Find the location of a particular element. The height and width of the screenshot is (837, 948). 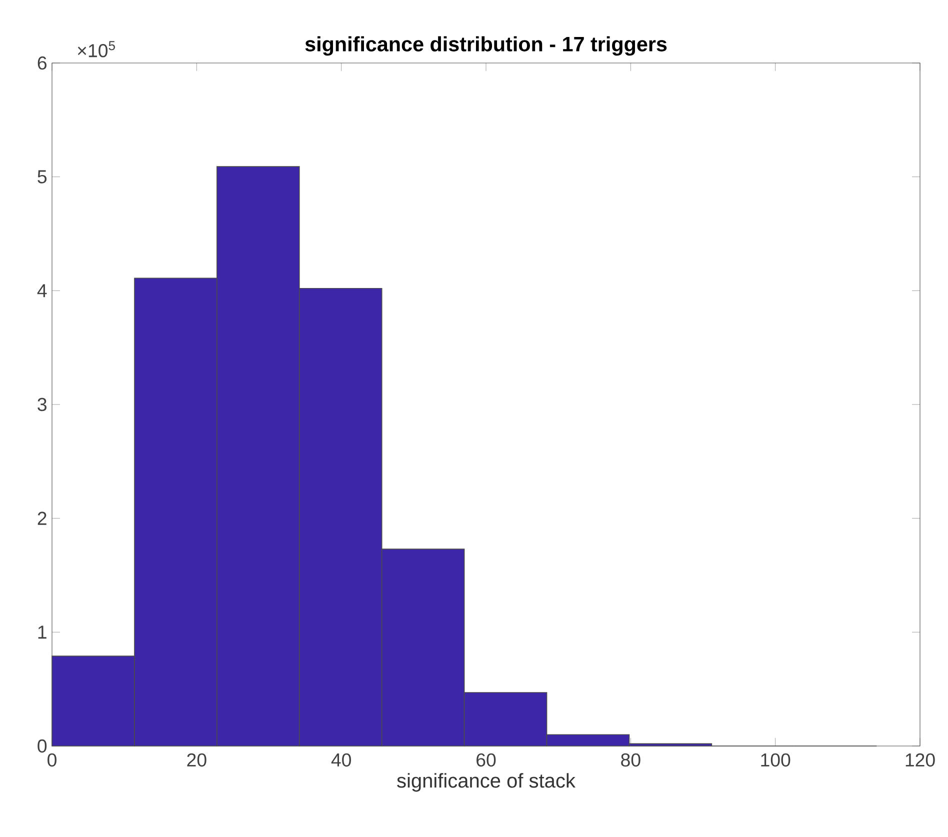

y-tick-label: 1 is located at coordinates (42, 632).